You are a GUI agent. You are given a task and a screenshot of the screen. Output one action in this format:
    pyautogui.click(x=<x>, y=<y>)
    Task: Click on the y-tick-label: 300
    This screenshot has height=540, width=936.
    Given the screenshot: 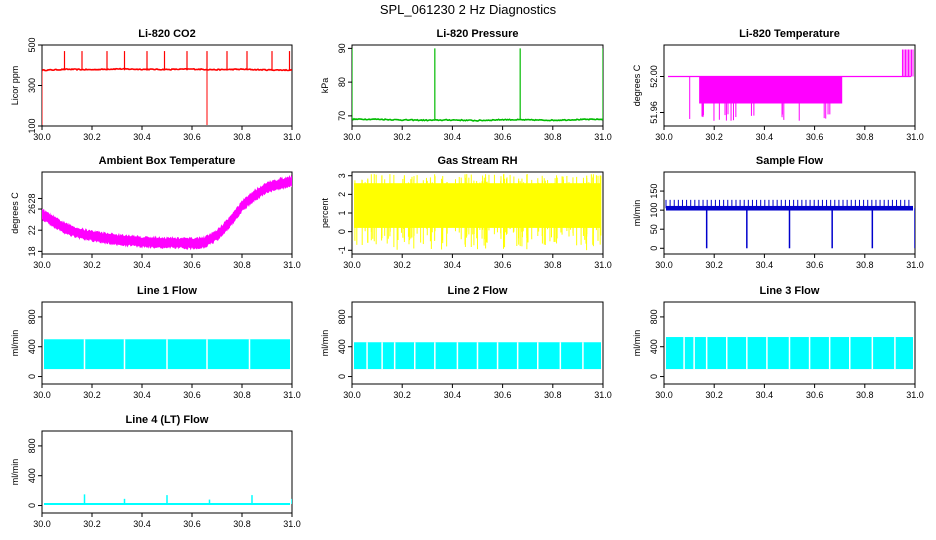 What is the action you would take?
    pyautogui.click(x=32, y=85)
    